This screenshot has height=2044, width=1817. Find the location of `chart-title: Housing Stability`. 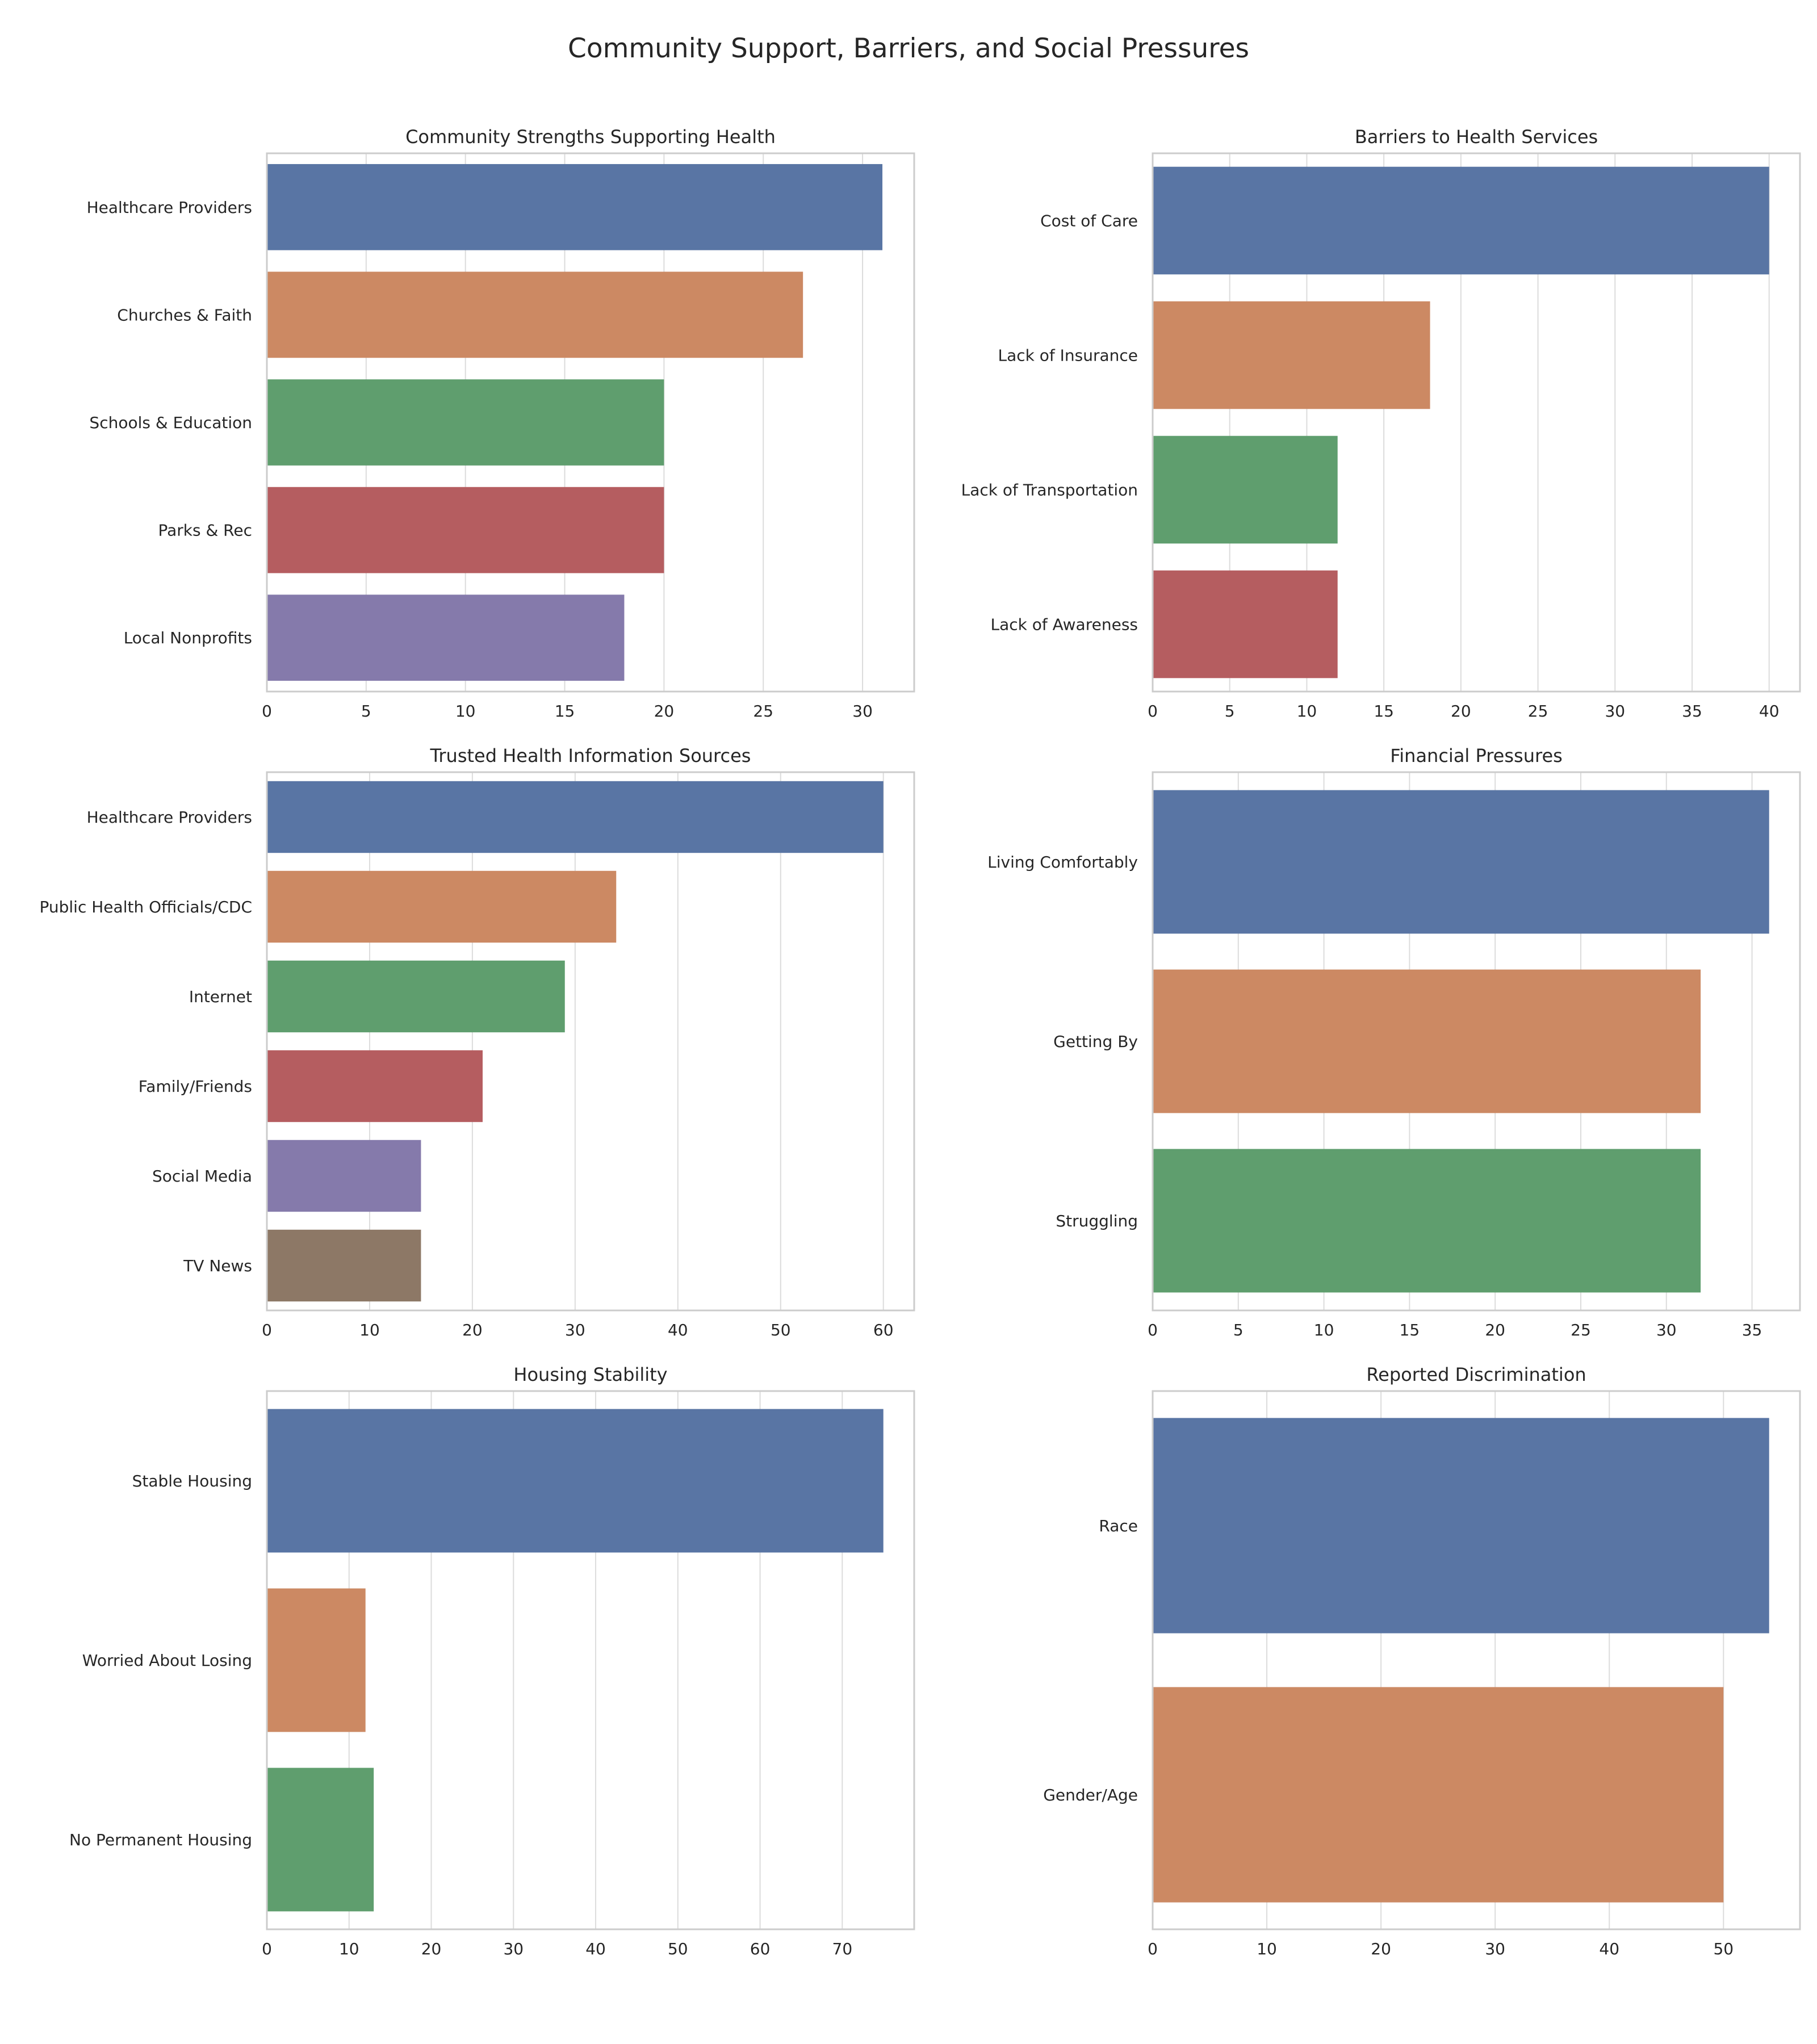

chart-title: Housing Stability is located at coordinates (590, 1375).